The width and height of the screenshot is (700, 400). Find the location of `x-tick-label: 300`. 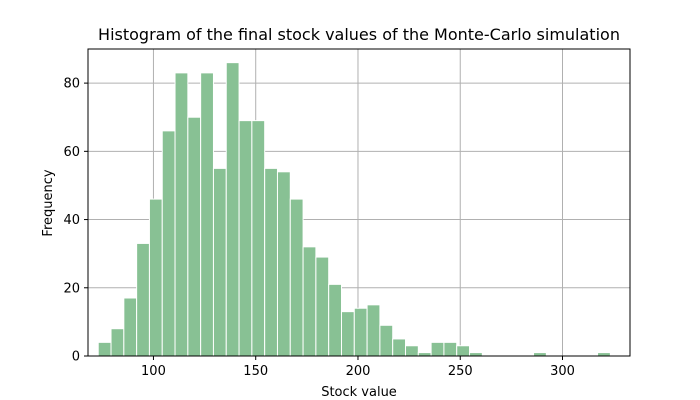

x-tick-label: 300 is located at coordinates (562, 371).